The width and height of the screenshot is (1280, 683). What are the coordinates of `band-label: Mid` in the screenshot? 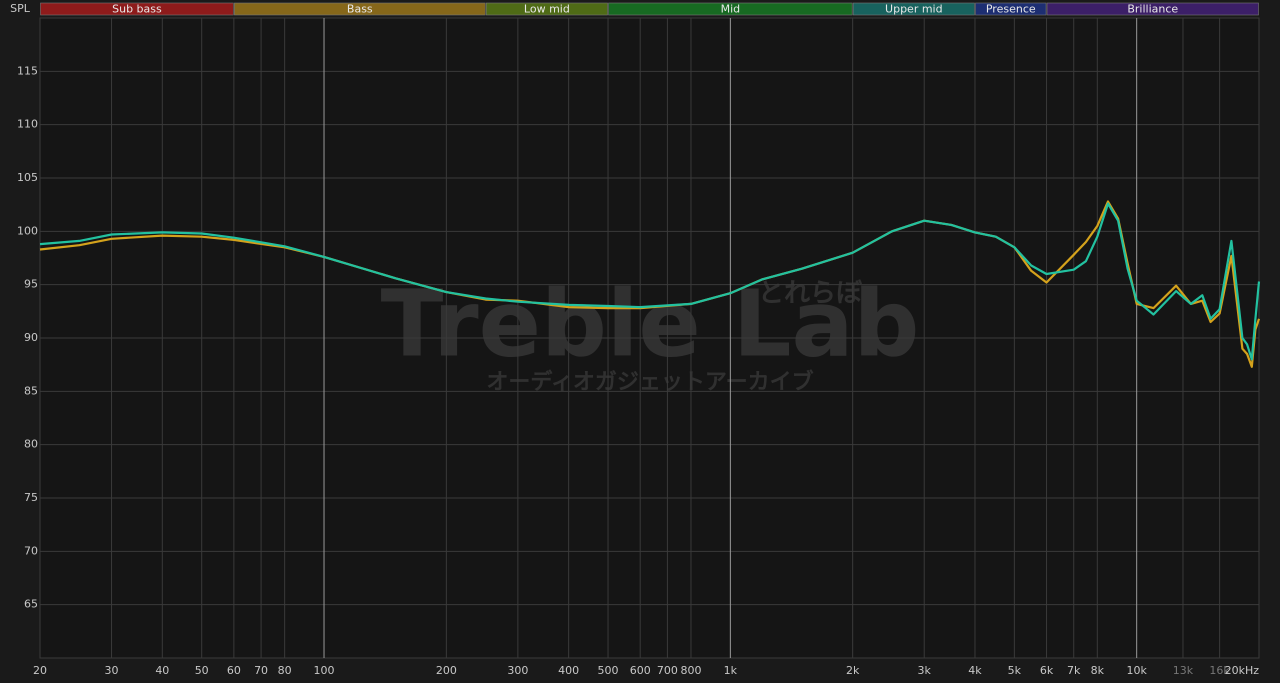 It's located at (731, 9).